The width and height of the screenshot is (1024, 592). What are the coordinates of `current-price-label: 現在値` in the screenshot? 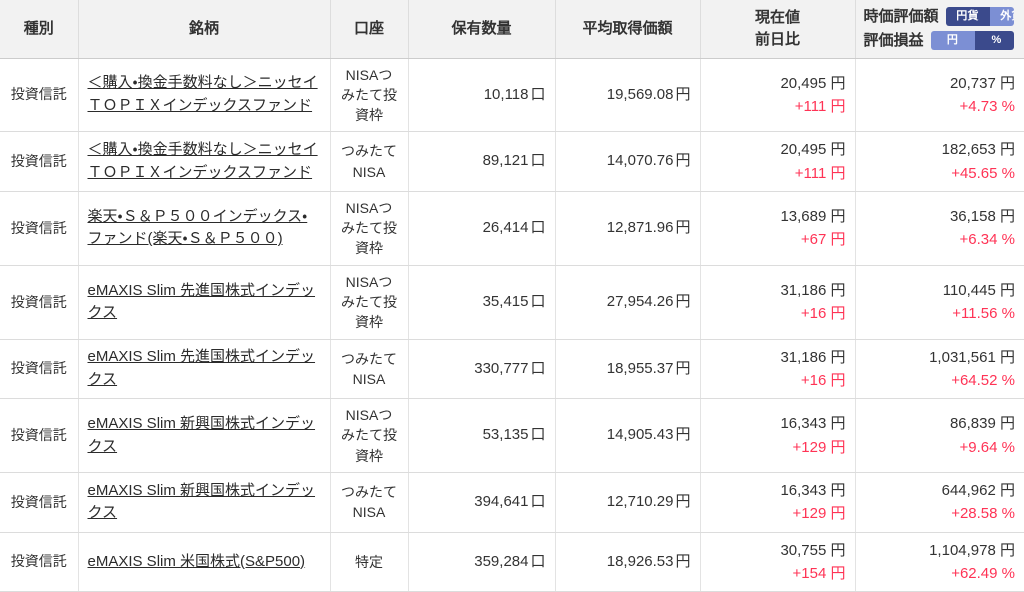 It's located at (777, 17).